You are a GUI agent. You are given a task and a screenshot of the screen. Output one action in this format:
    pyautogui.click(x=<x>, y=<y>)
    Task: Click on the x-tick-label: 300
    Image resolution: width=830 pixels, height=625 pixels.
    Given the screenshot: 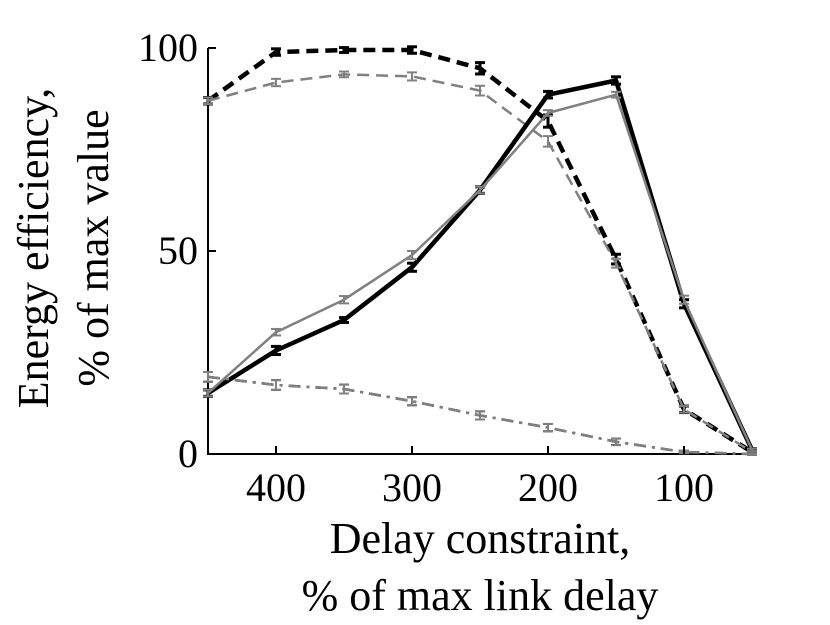 What is the action you would take?
    pyautogui.click(x=412, y=487)
    